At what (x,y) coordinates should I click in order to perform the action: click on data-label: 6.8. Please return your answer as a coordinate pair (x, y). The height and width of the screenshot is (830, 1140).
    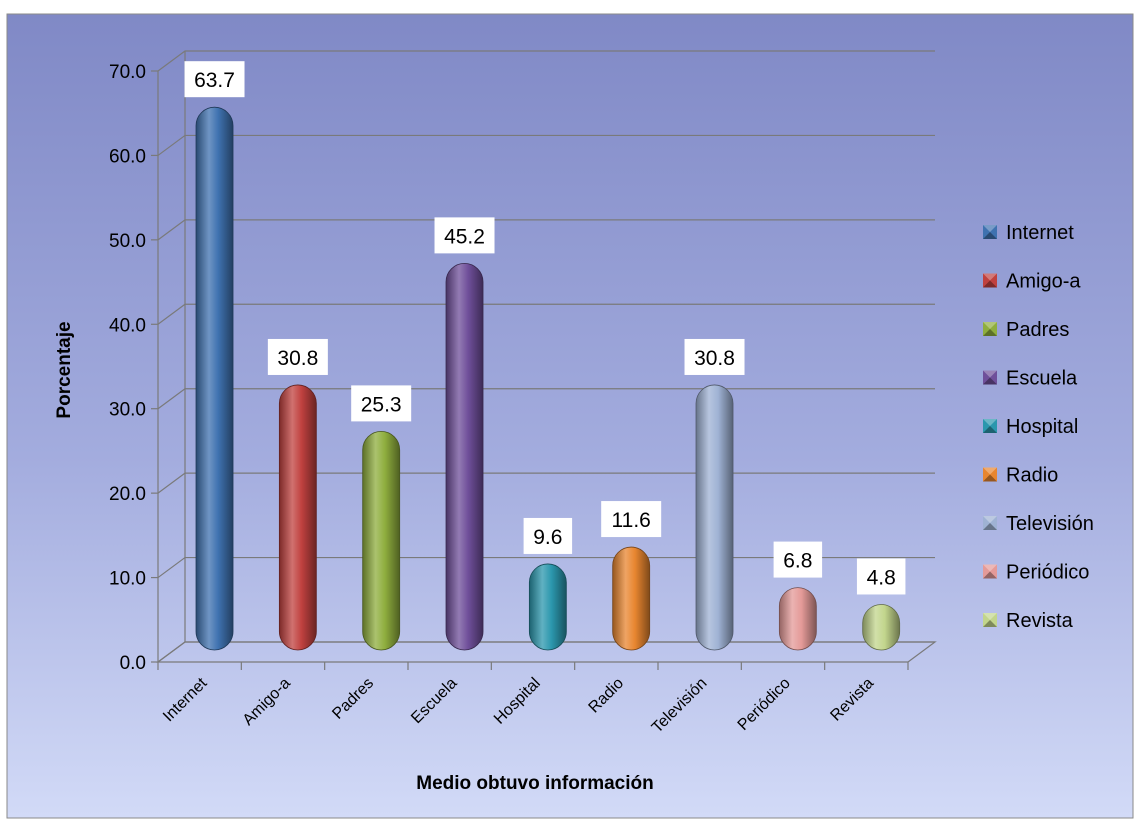
    Looking at the image, I should click on (797, 561).